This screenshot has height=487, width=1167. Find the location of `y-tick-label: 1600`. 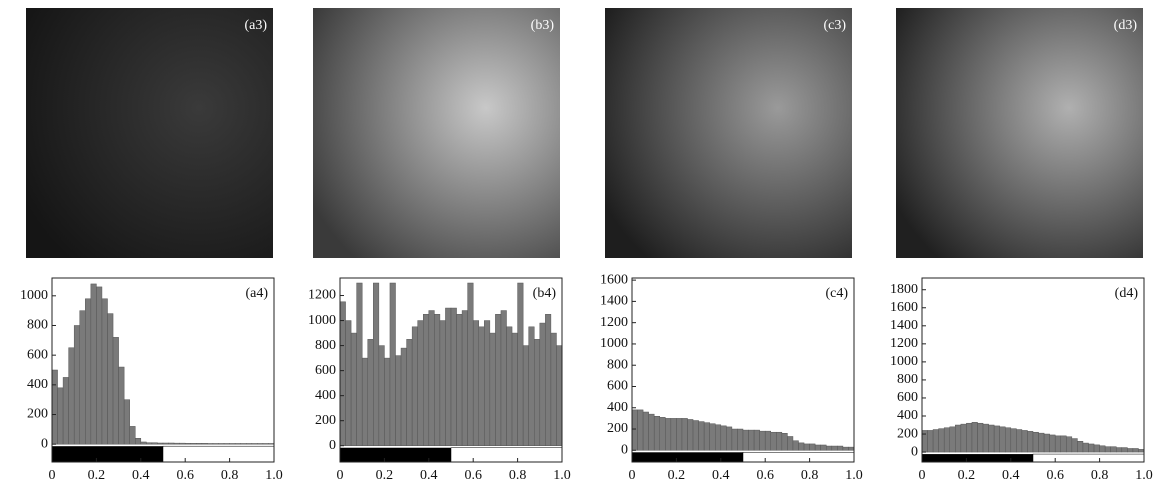

y-tick-label: 1600 is located at coordinates (904, 307).